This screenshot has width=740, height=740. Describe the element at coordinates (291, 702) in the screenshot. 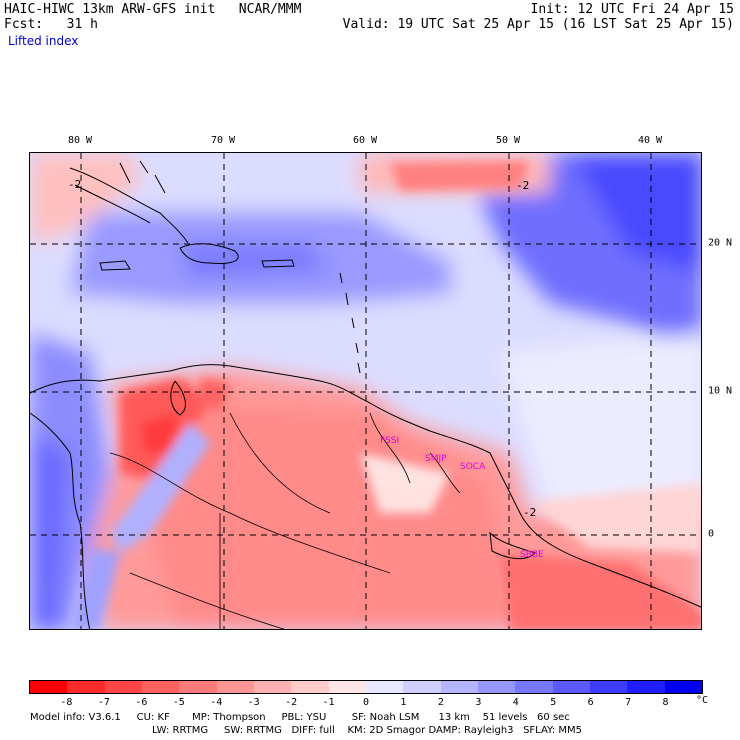

I see `colorbar-tick-label: -2` at that location.